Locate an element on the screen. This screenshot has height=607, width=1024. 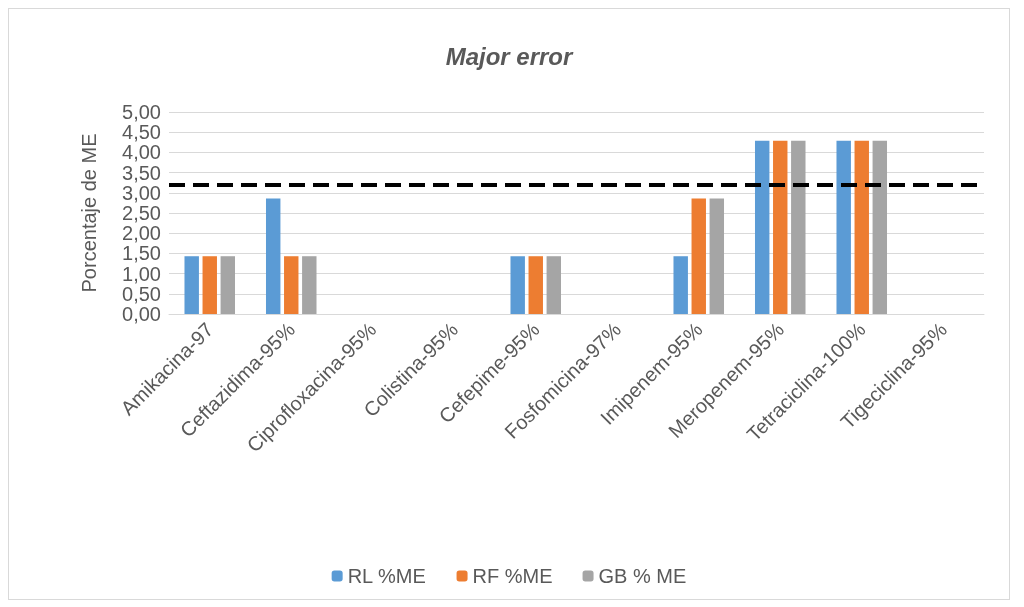
y-tick-label: 3,50 is located at coordinates (141, 172).